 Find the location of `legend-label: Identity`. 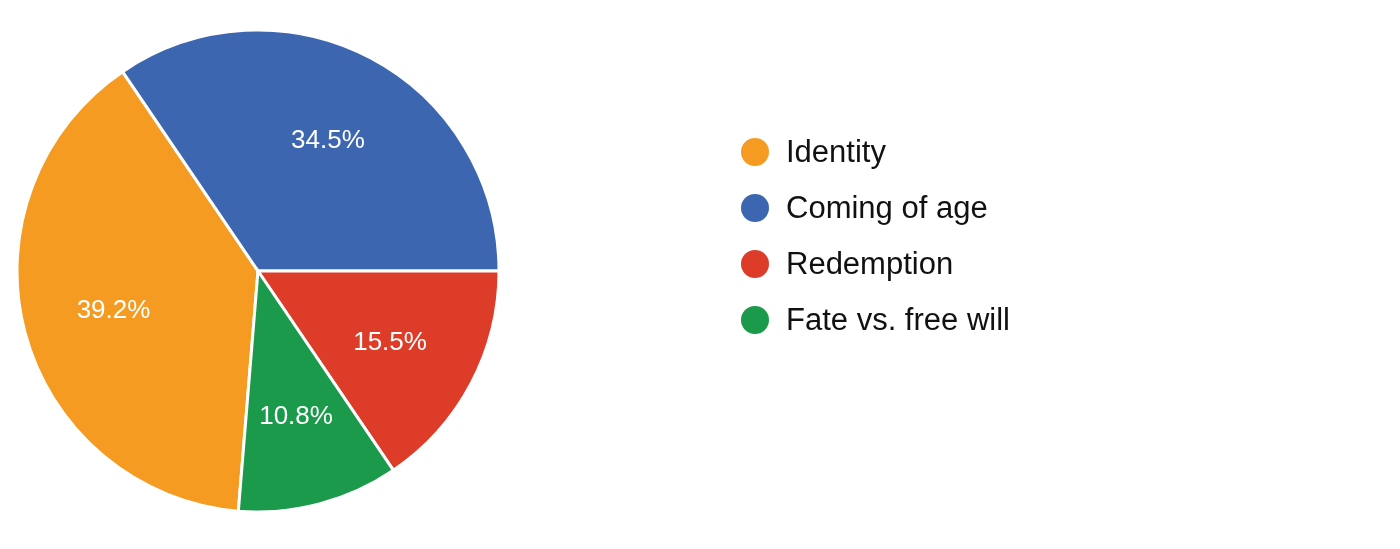

legend-label: Identity is located at coordinates (836, 152).